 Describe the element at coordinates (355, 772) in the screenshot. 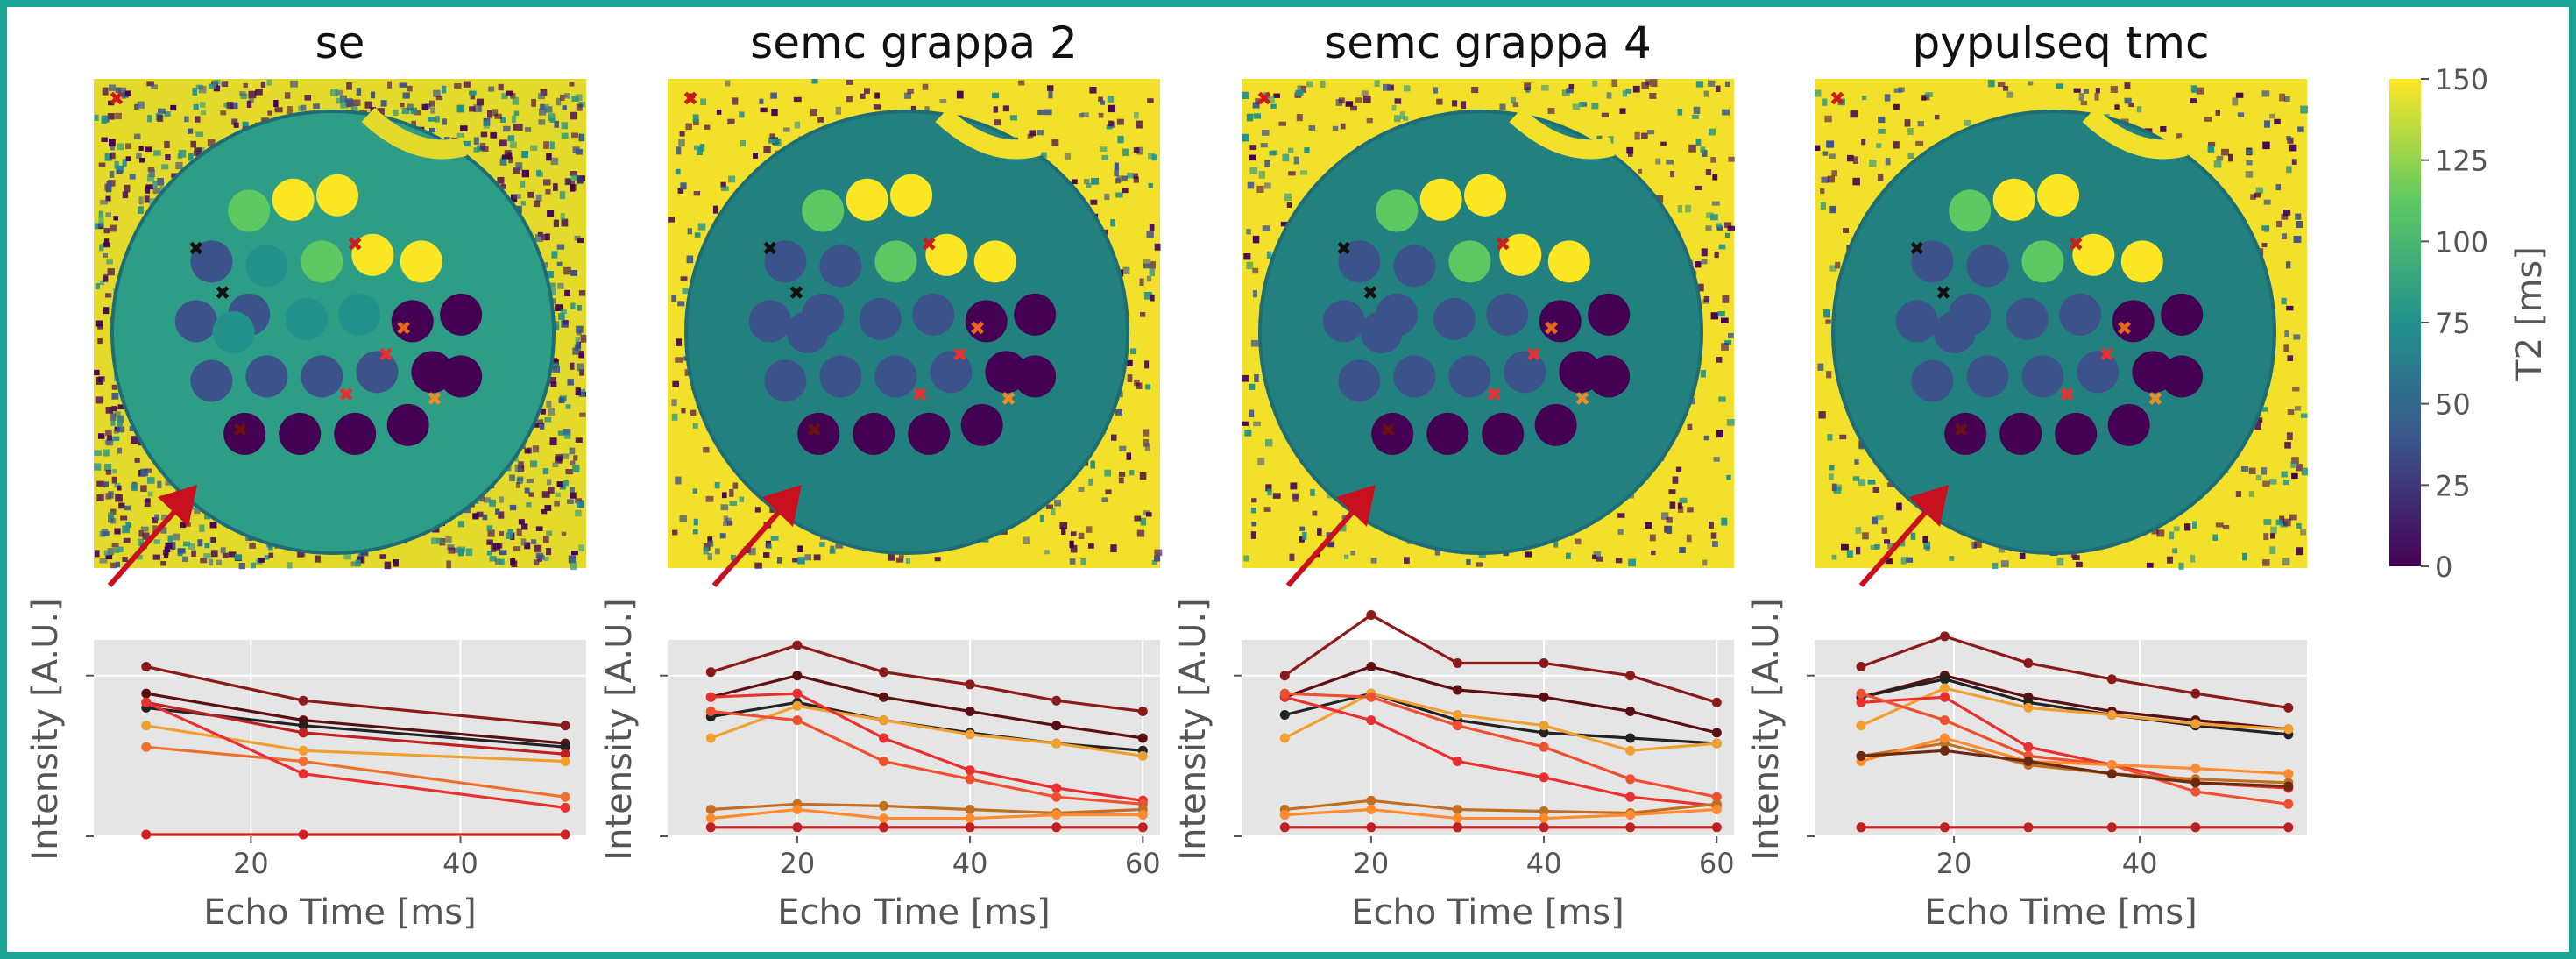

I see `series-s6` at that location.